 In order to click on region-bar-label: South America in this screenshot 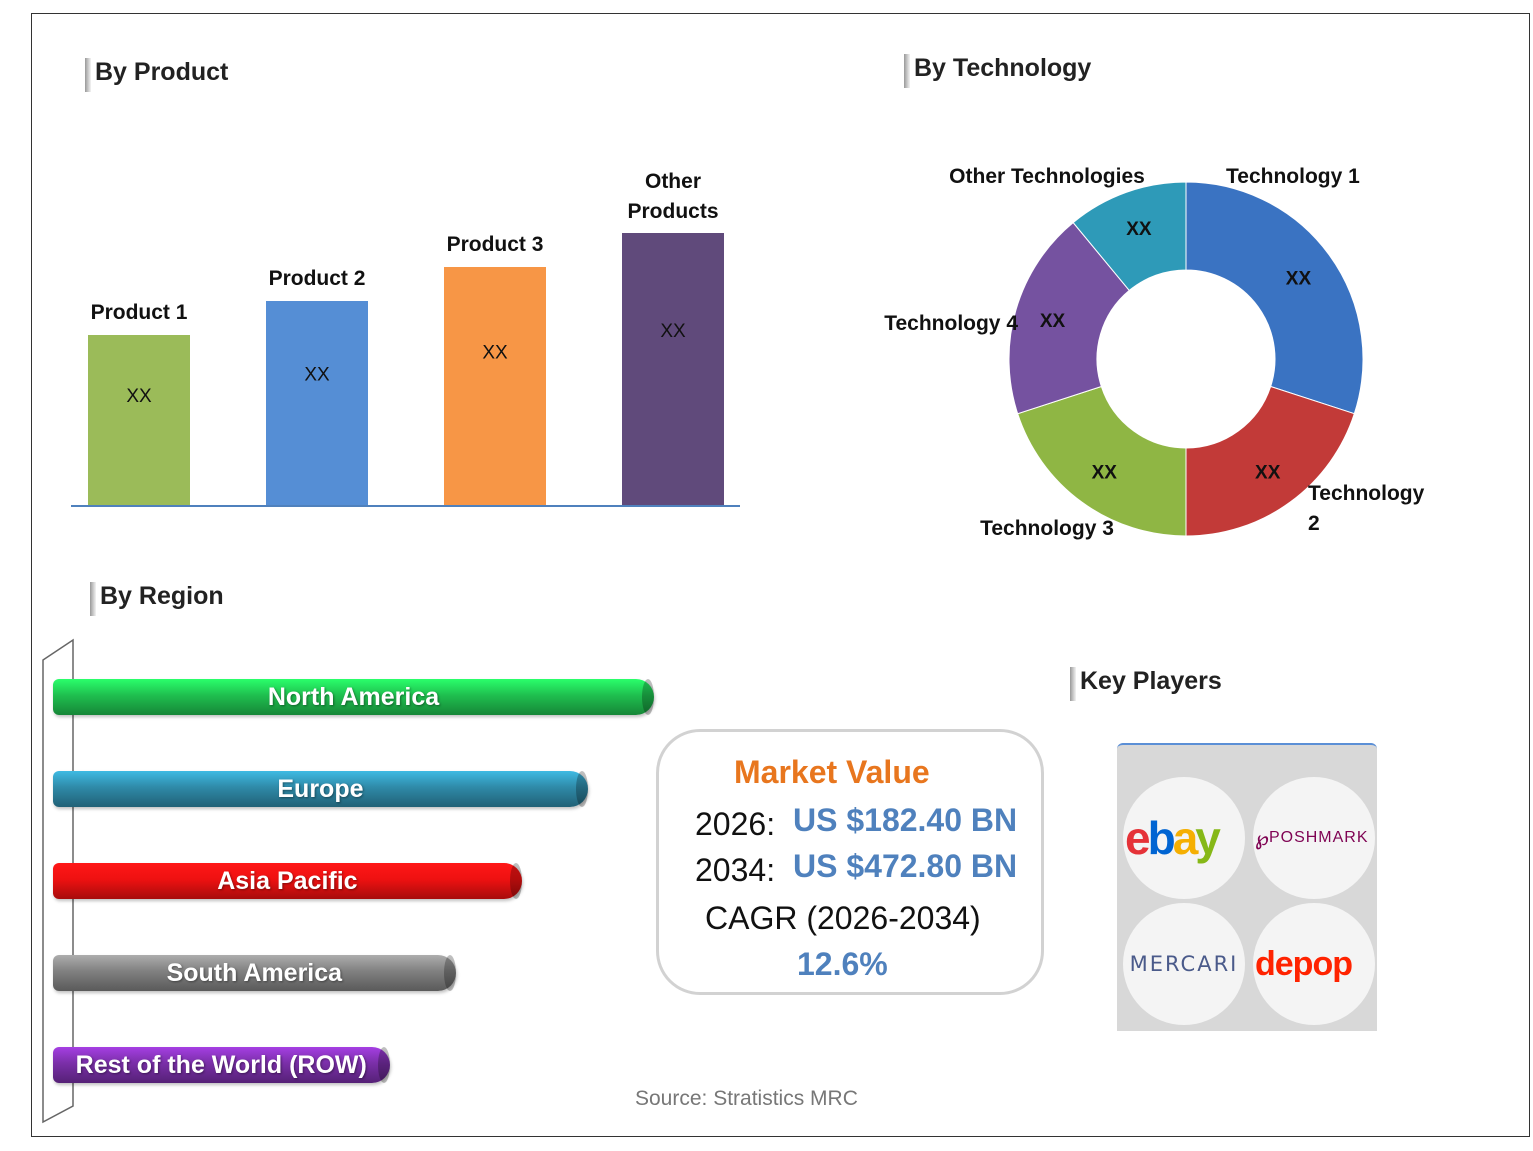, I will do `click(254, 973)`.